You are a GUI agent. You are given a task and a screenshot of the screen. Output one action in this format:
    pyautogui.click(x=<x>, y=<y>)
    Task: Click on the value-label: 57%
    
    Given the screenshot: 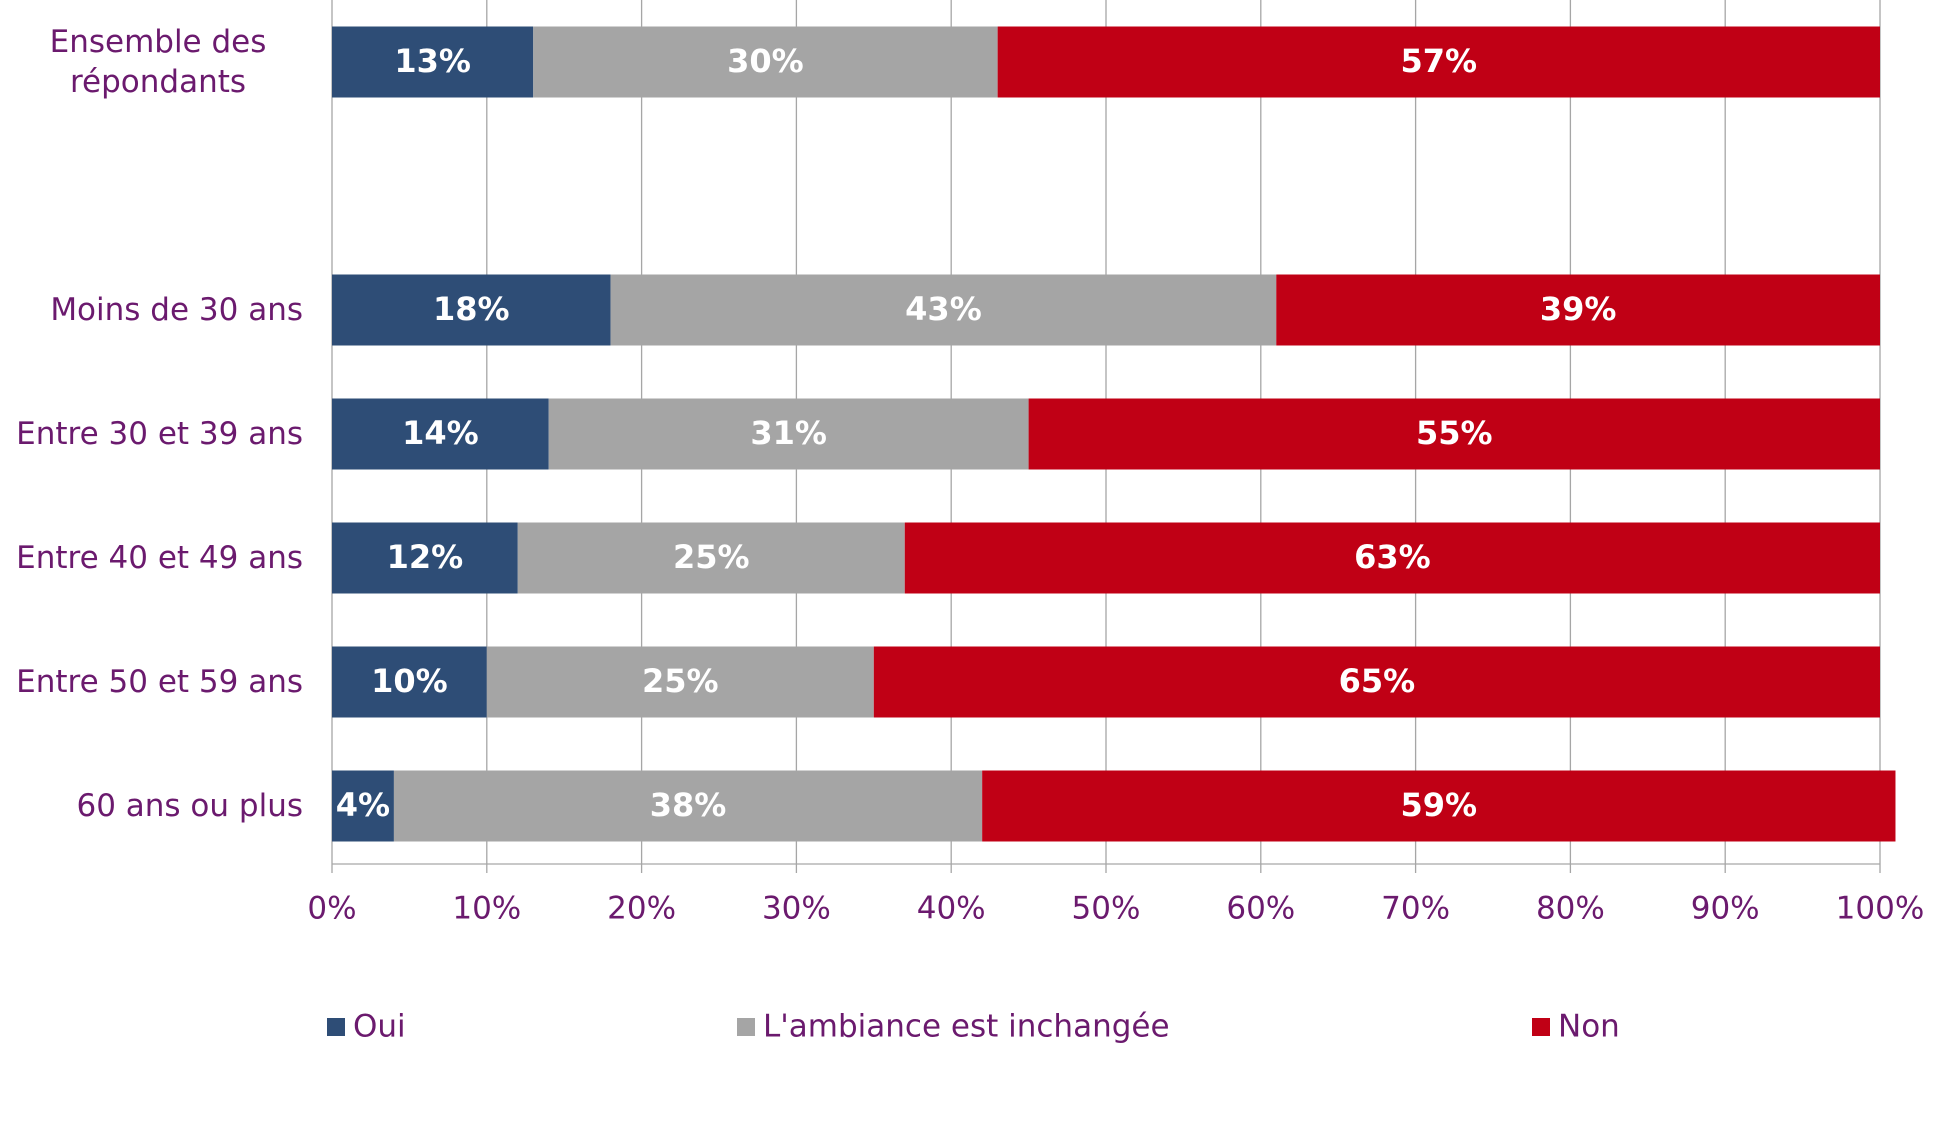 What is the action you would take?
    pyautogui.click(x=1439, y=61)
    